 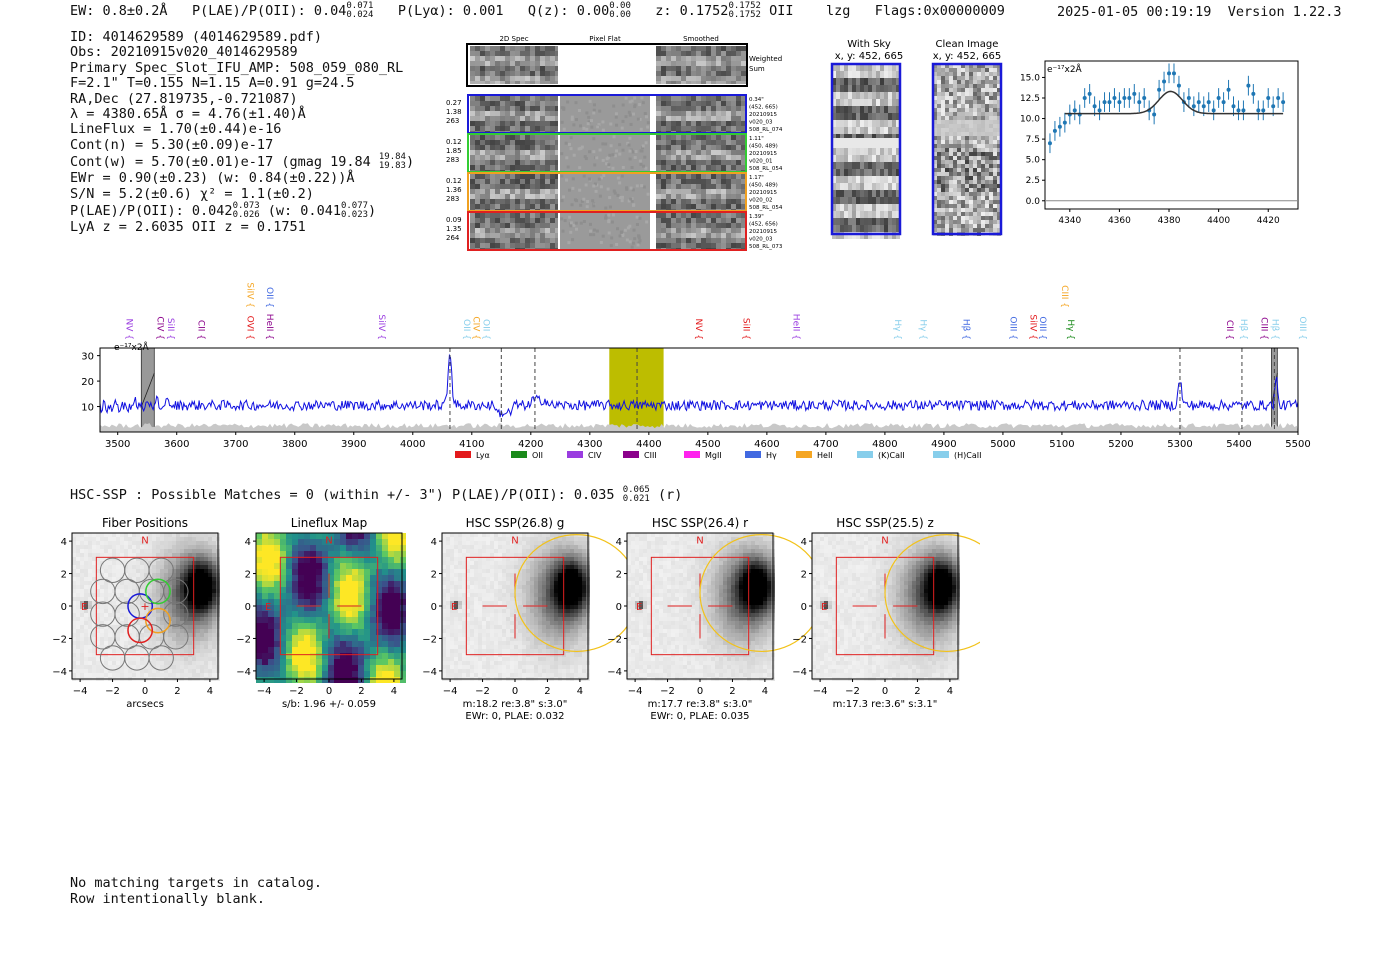 I want to click on plae-hi: 0.071, so click(x=360, y=6).